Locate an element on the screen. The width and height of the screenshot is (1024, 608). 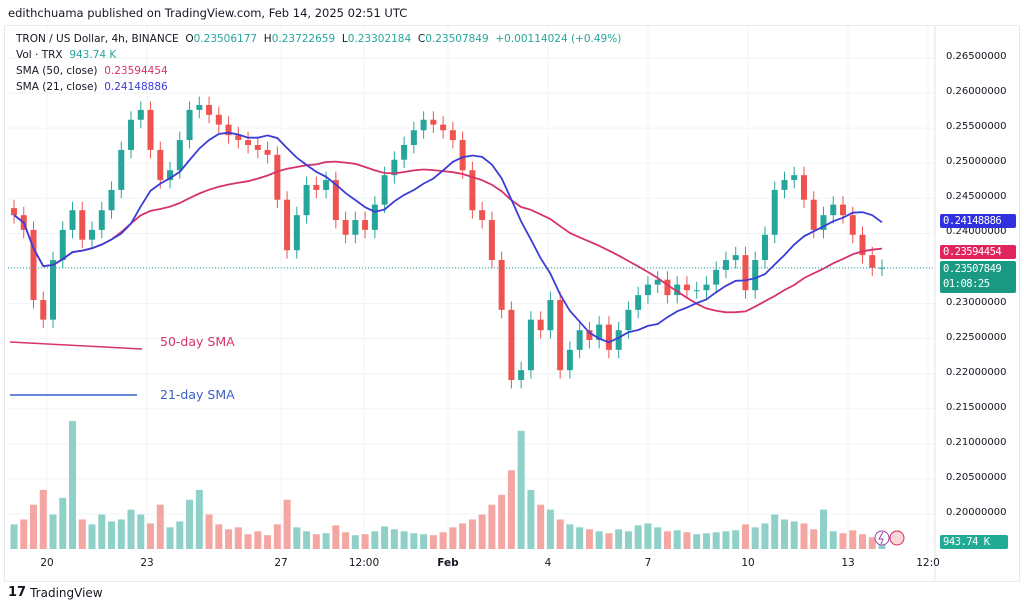
sma50-legend: SMA (50, close) 0.23594454 is located at coordinates (92, 71).